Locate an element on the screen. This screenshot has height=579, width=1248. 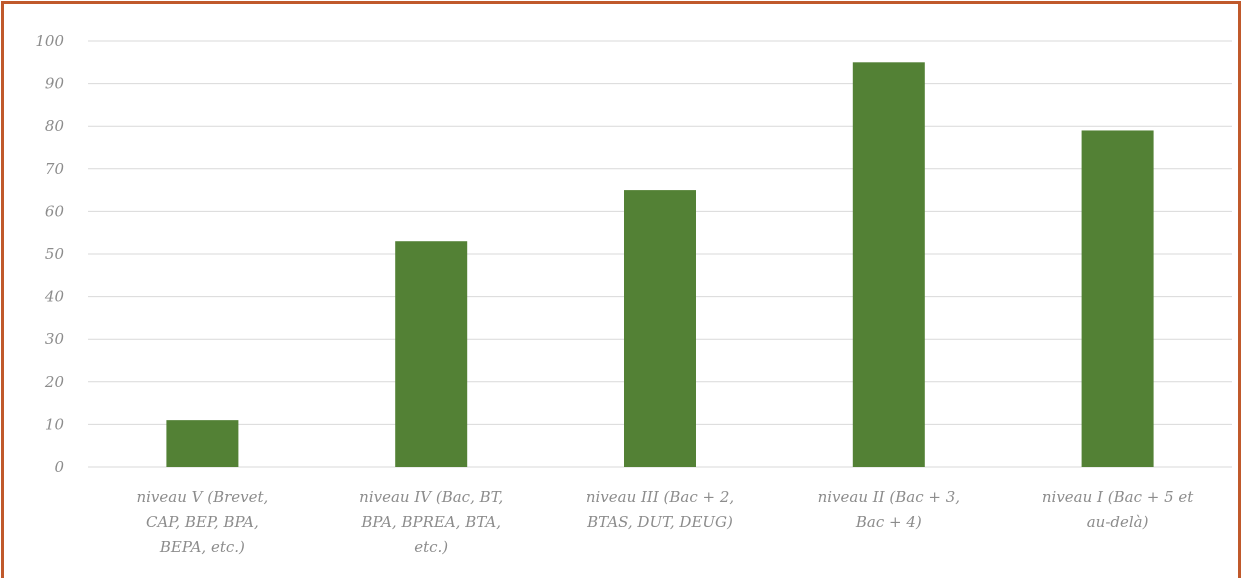
x-category-label: niveau IV (Bac, BT, BPA, BPREA, BTA, etc.) is located at coordinates (431, 522).